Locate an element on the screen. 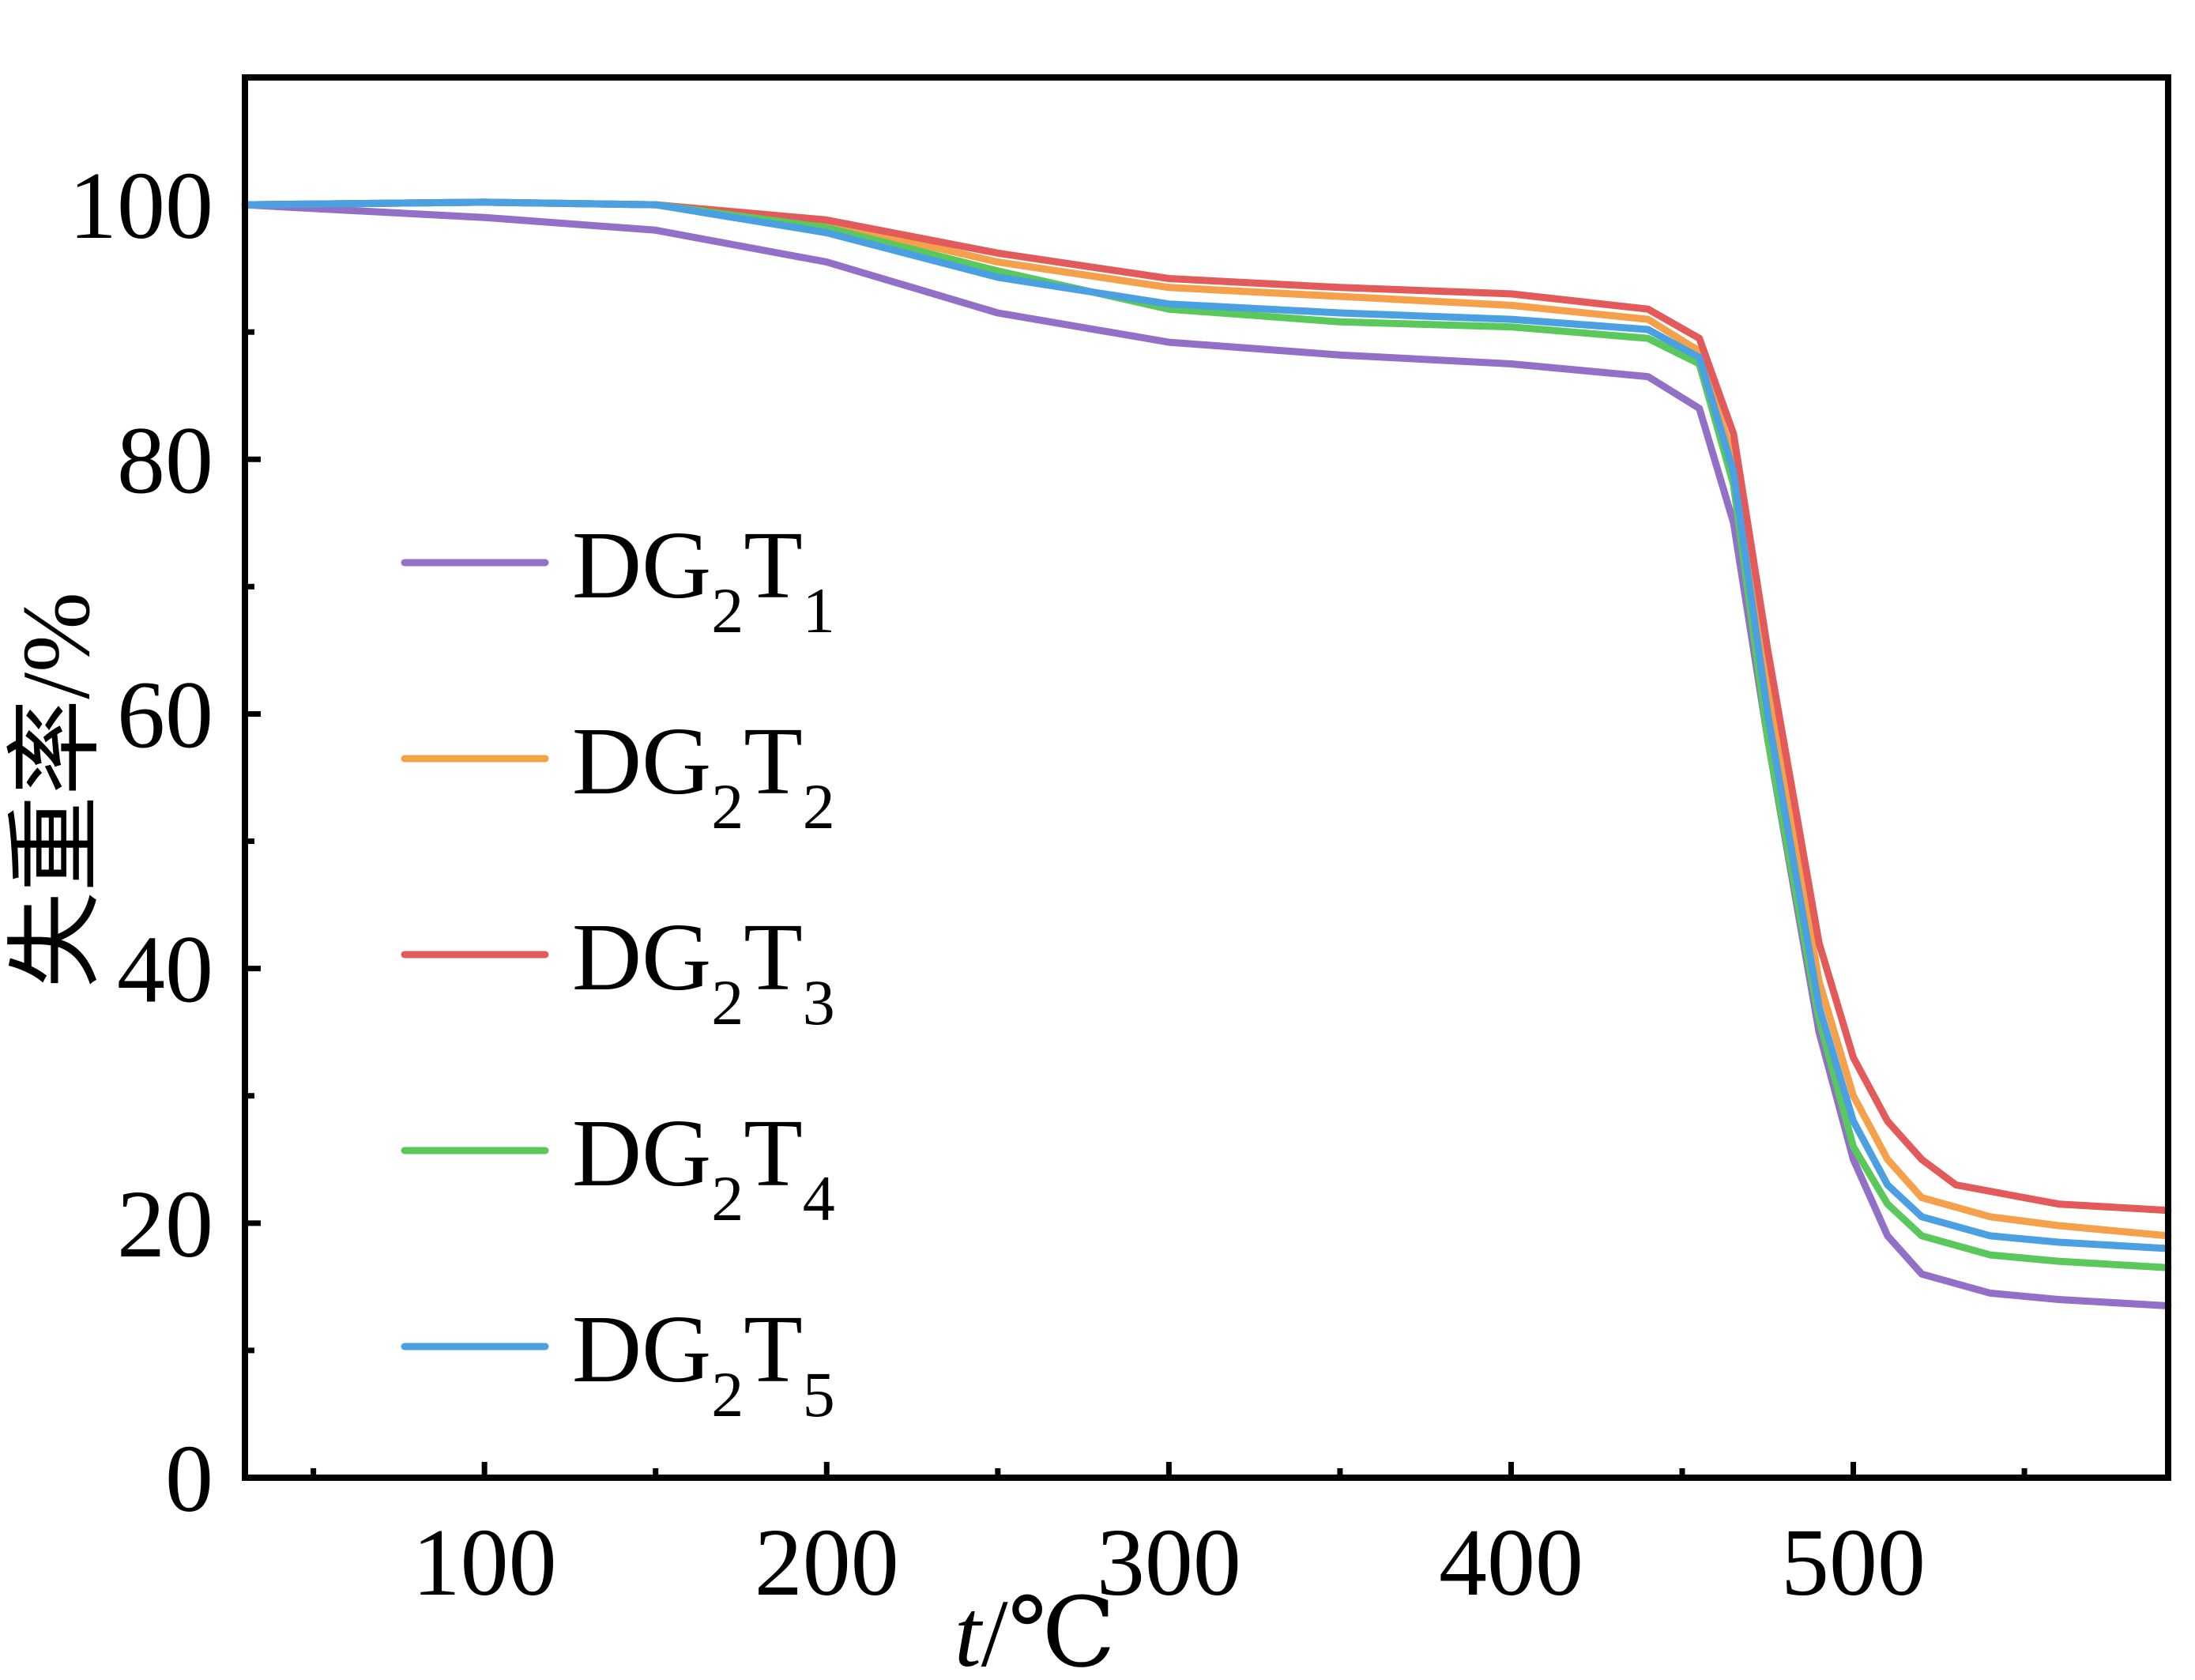 The image size is (2195, 1680). y-tick-label: 100 is located at coordinates (141, 206).